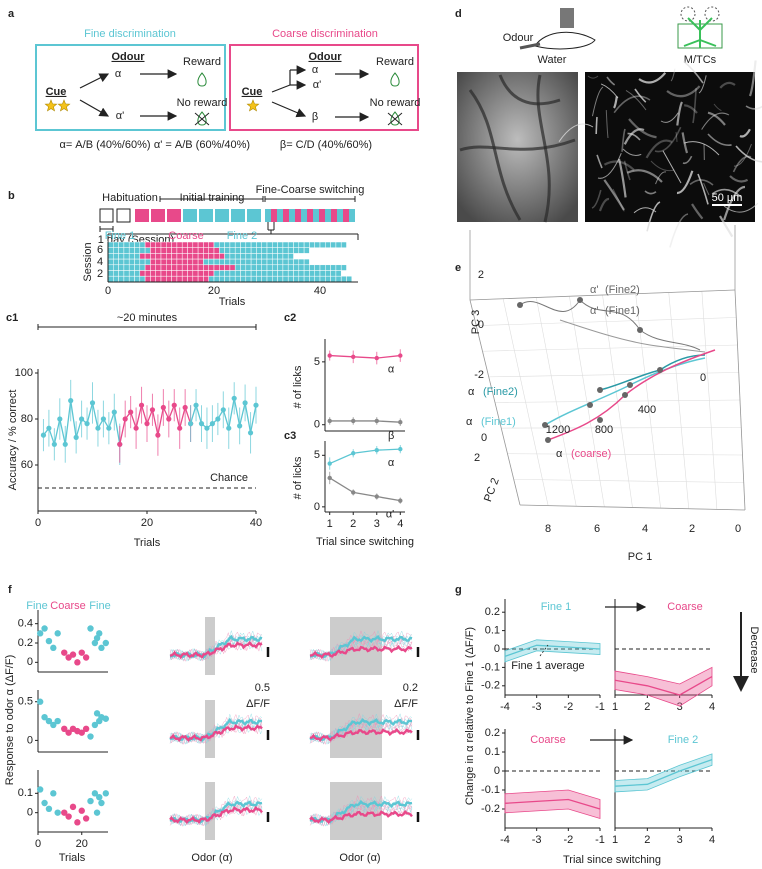 The image size is (762, 869). What do you see at coordinates (458, 14) in the screenshot?
I see `panel-label: d` at bounding box center [458, 14].